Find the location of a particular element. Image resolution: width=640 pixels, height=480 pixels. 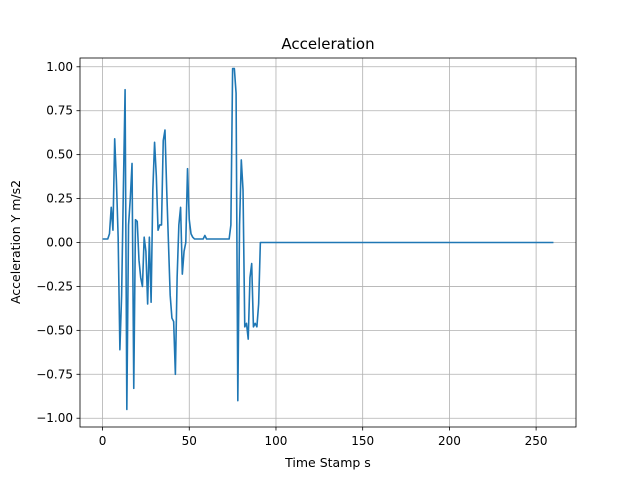

x-tick-label: 100 is located at coordinates (276, 441).